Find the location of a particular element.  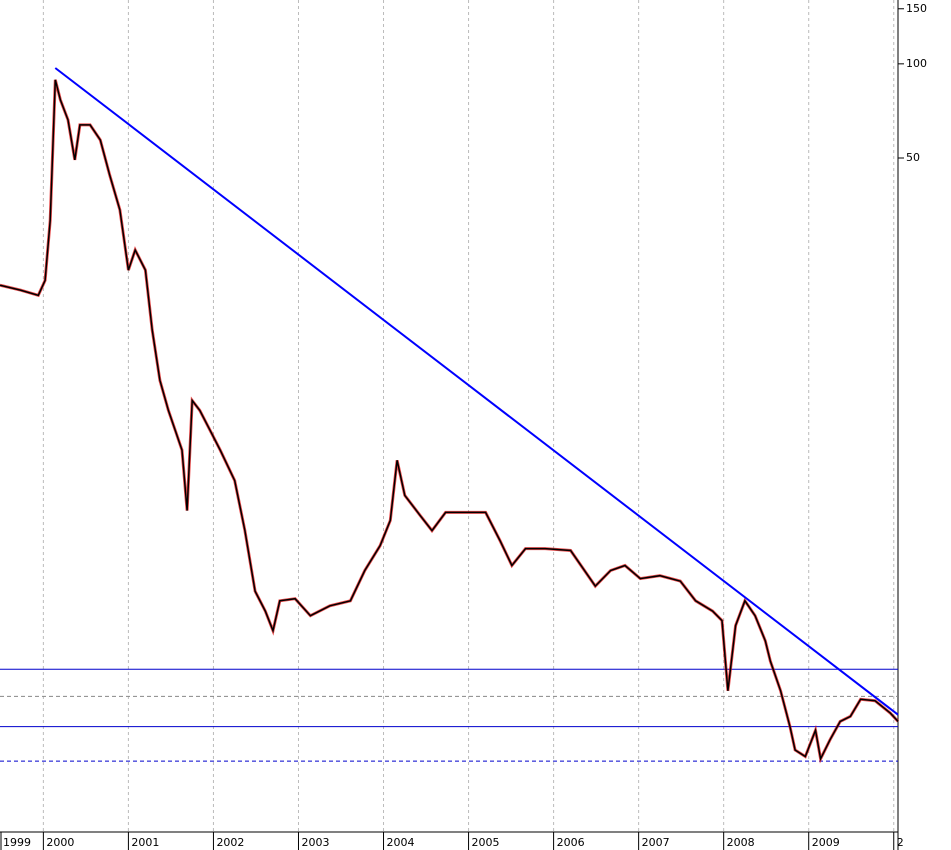

x-tick-label: 2007 is located at coordinates (656, 842).